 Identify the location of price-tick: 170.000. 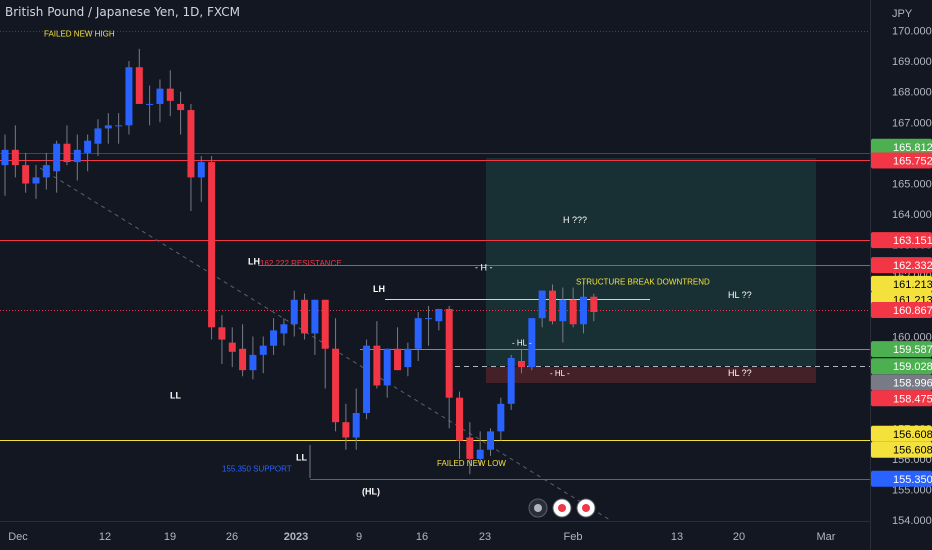
(912, 32).